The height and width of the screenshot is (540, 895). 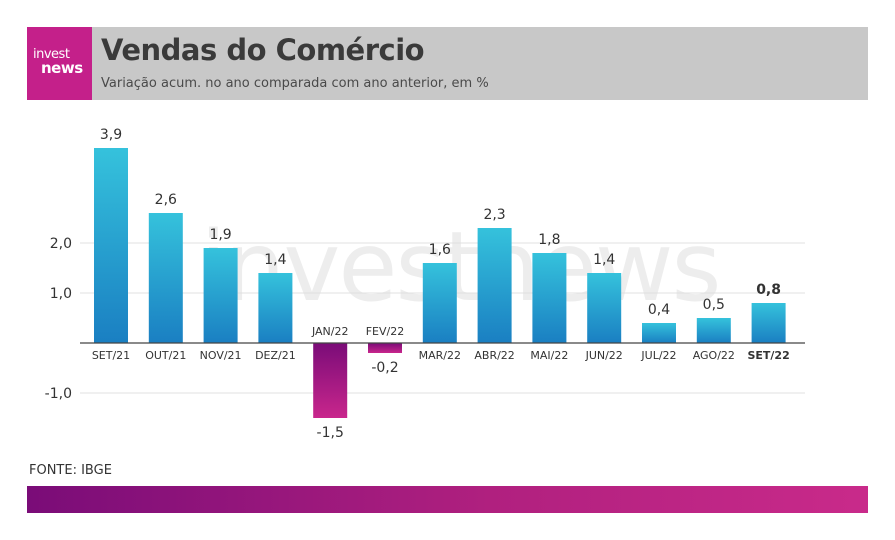 What do you see at coordinates (768, 355) in the screenshot?
I see `category-label: SET/22` at bounding box center [768, 355].